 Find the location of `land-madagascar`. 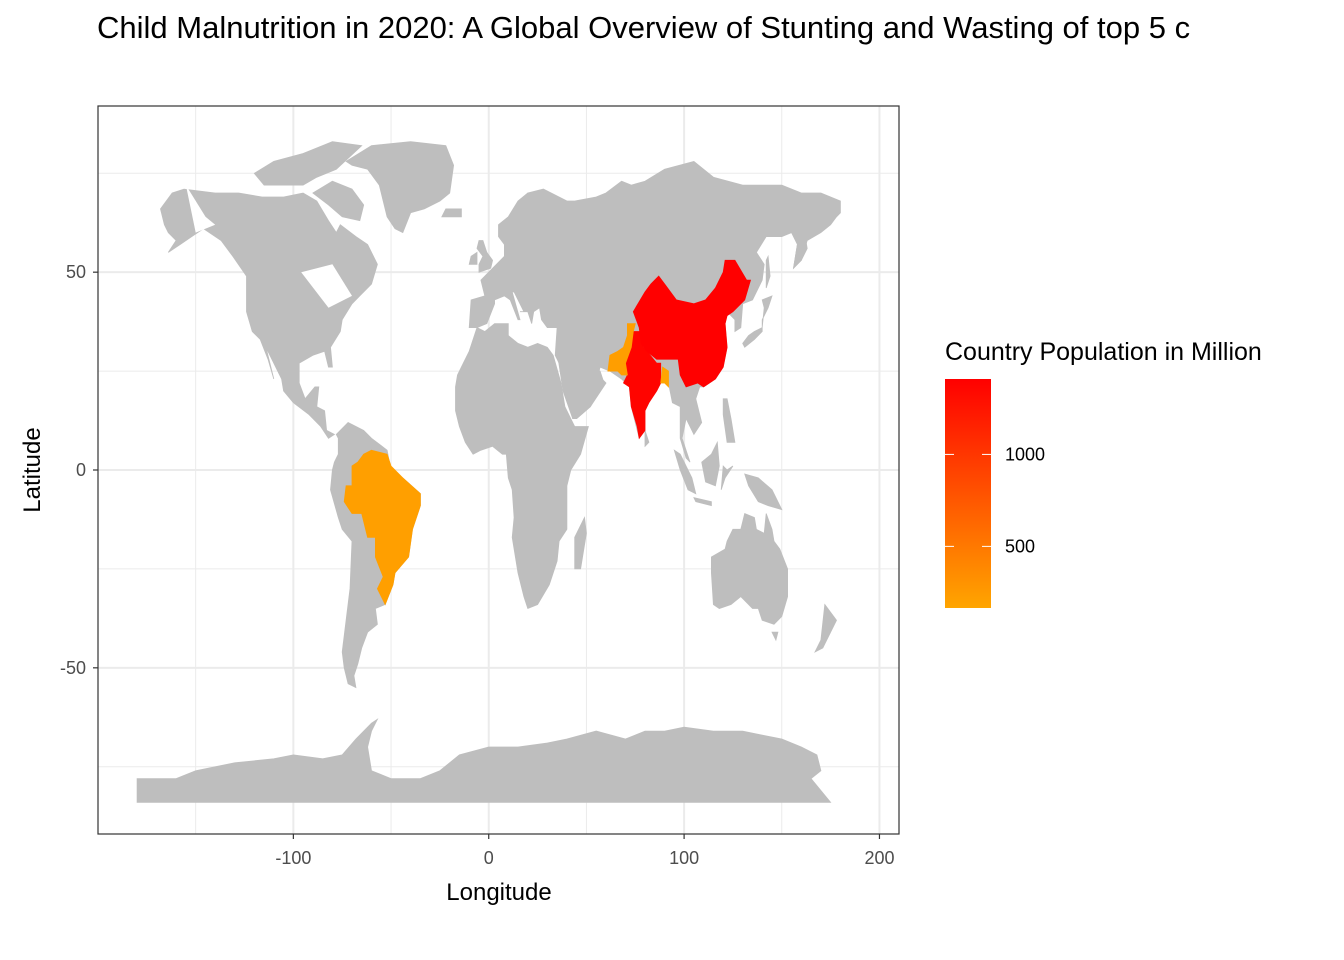

land-madagascar is located at coordinates (580, 543).